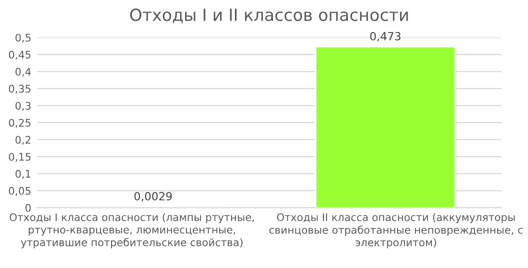 This screenshot has width=528, height=268. I want to click on data-label: 0,473, so click(385, 37).